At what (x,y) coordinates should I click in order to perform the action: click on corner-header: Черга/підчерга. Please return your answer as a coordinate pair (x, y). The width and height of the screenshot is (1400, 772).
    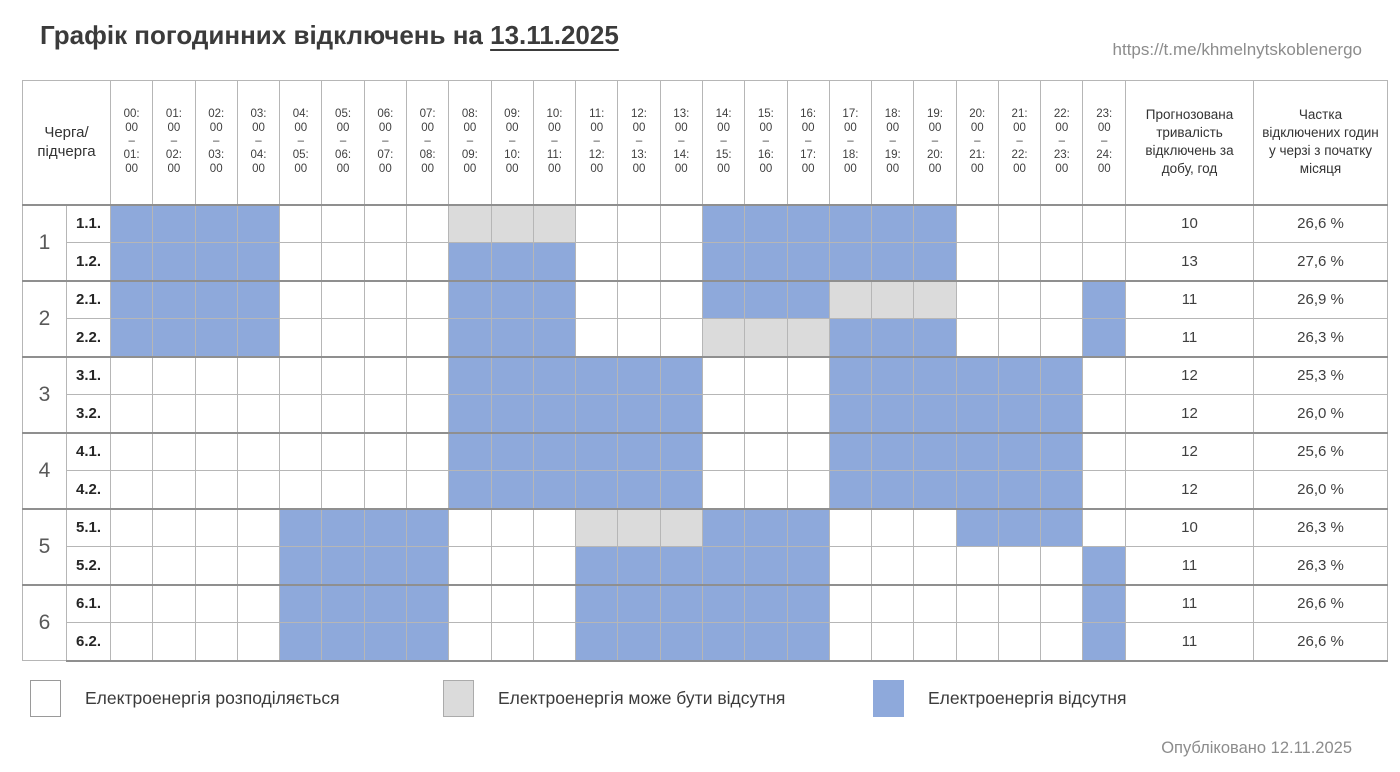
    Looking at the image, I should click on (66, 143).